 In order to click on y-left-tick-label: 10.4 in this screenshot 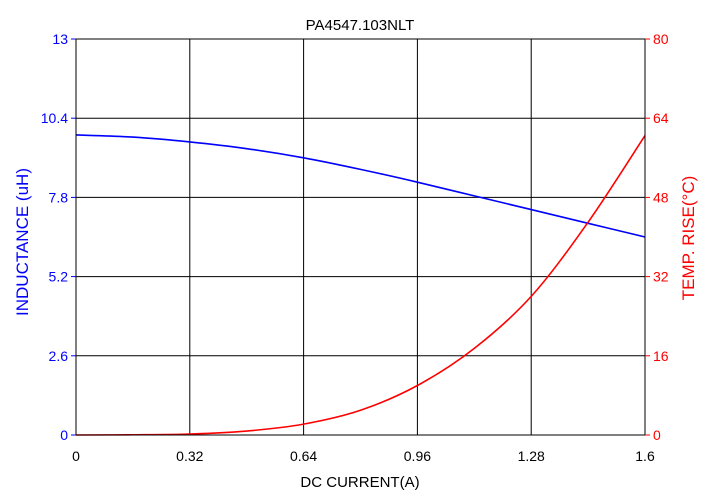, I will do `click(54, 118)`.